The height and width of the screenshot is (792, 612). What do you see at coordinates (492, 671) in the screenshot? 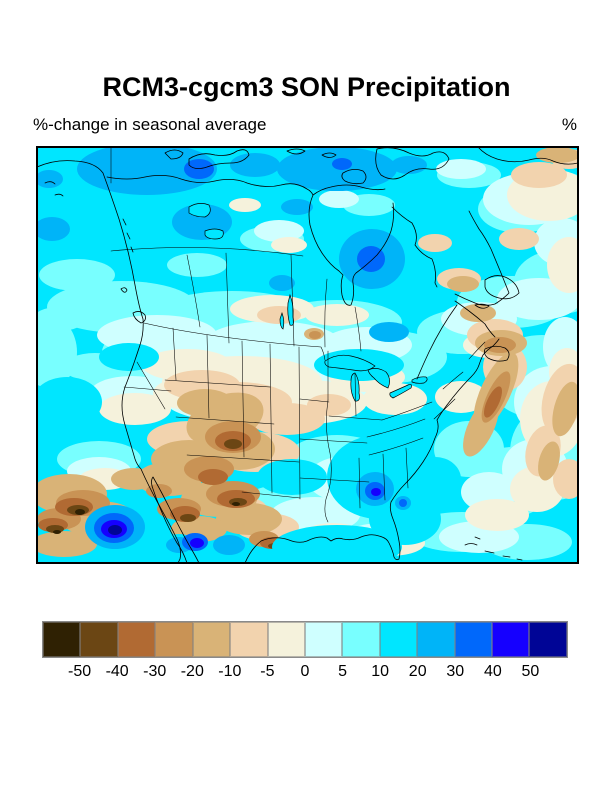
I see `colorbar-tick-label: 40` at bounding box center [492, 671].